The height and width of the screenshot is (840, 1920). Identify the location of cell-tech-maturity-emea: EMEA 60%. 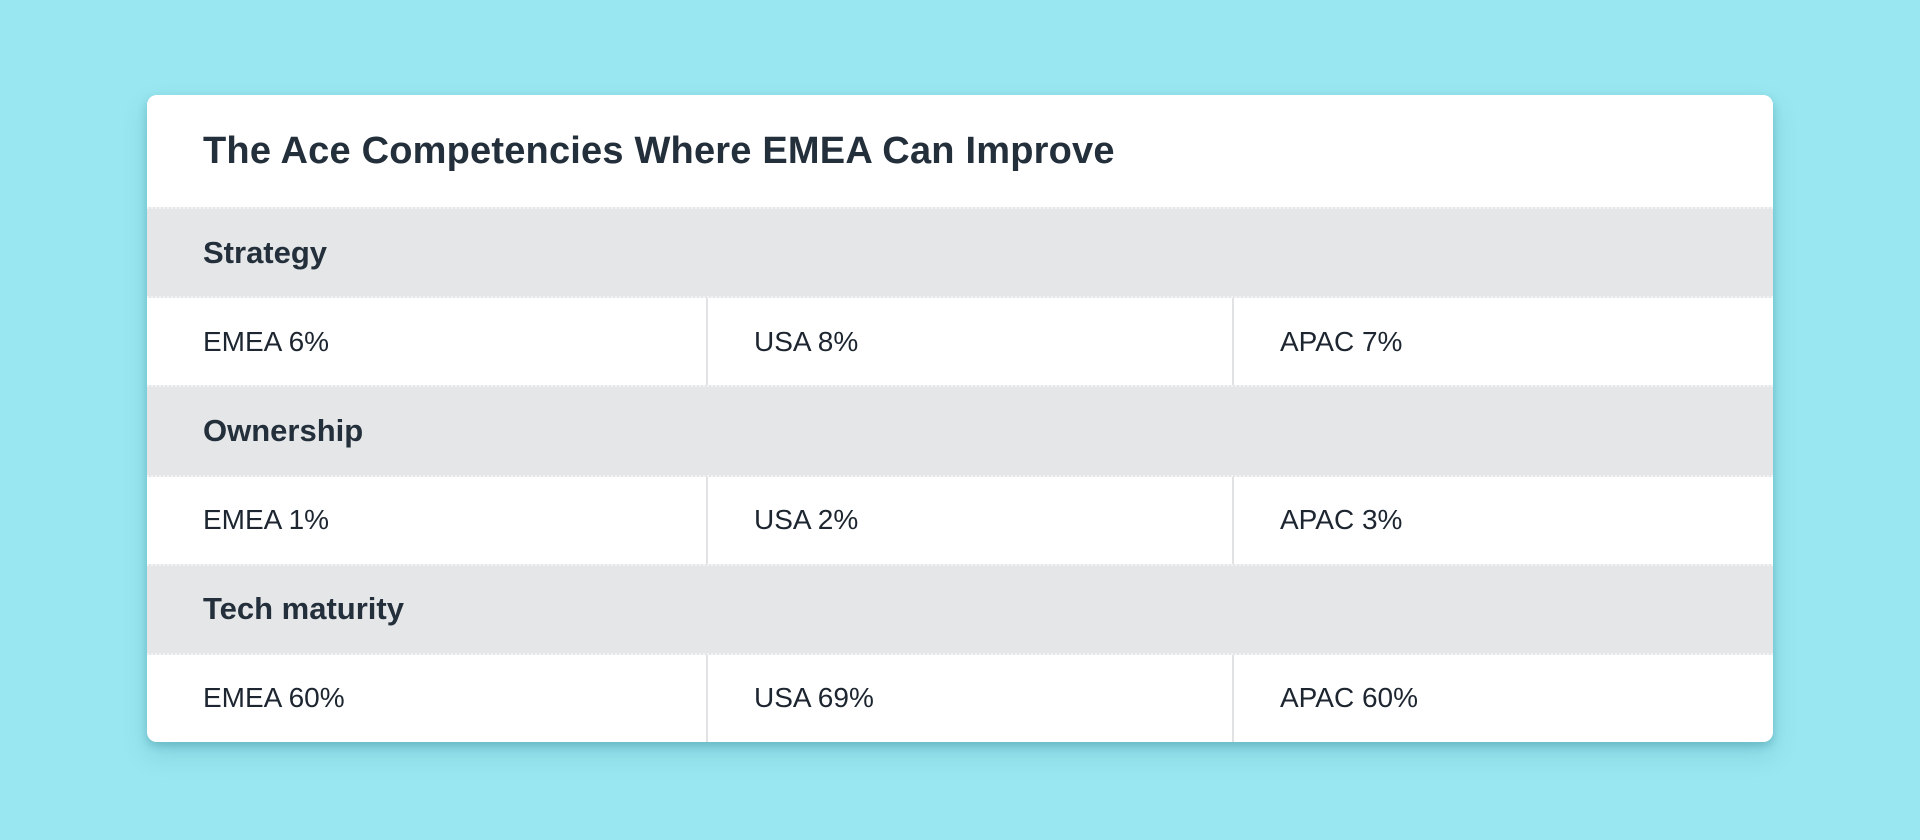
(274, 698).